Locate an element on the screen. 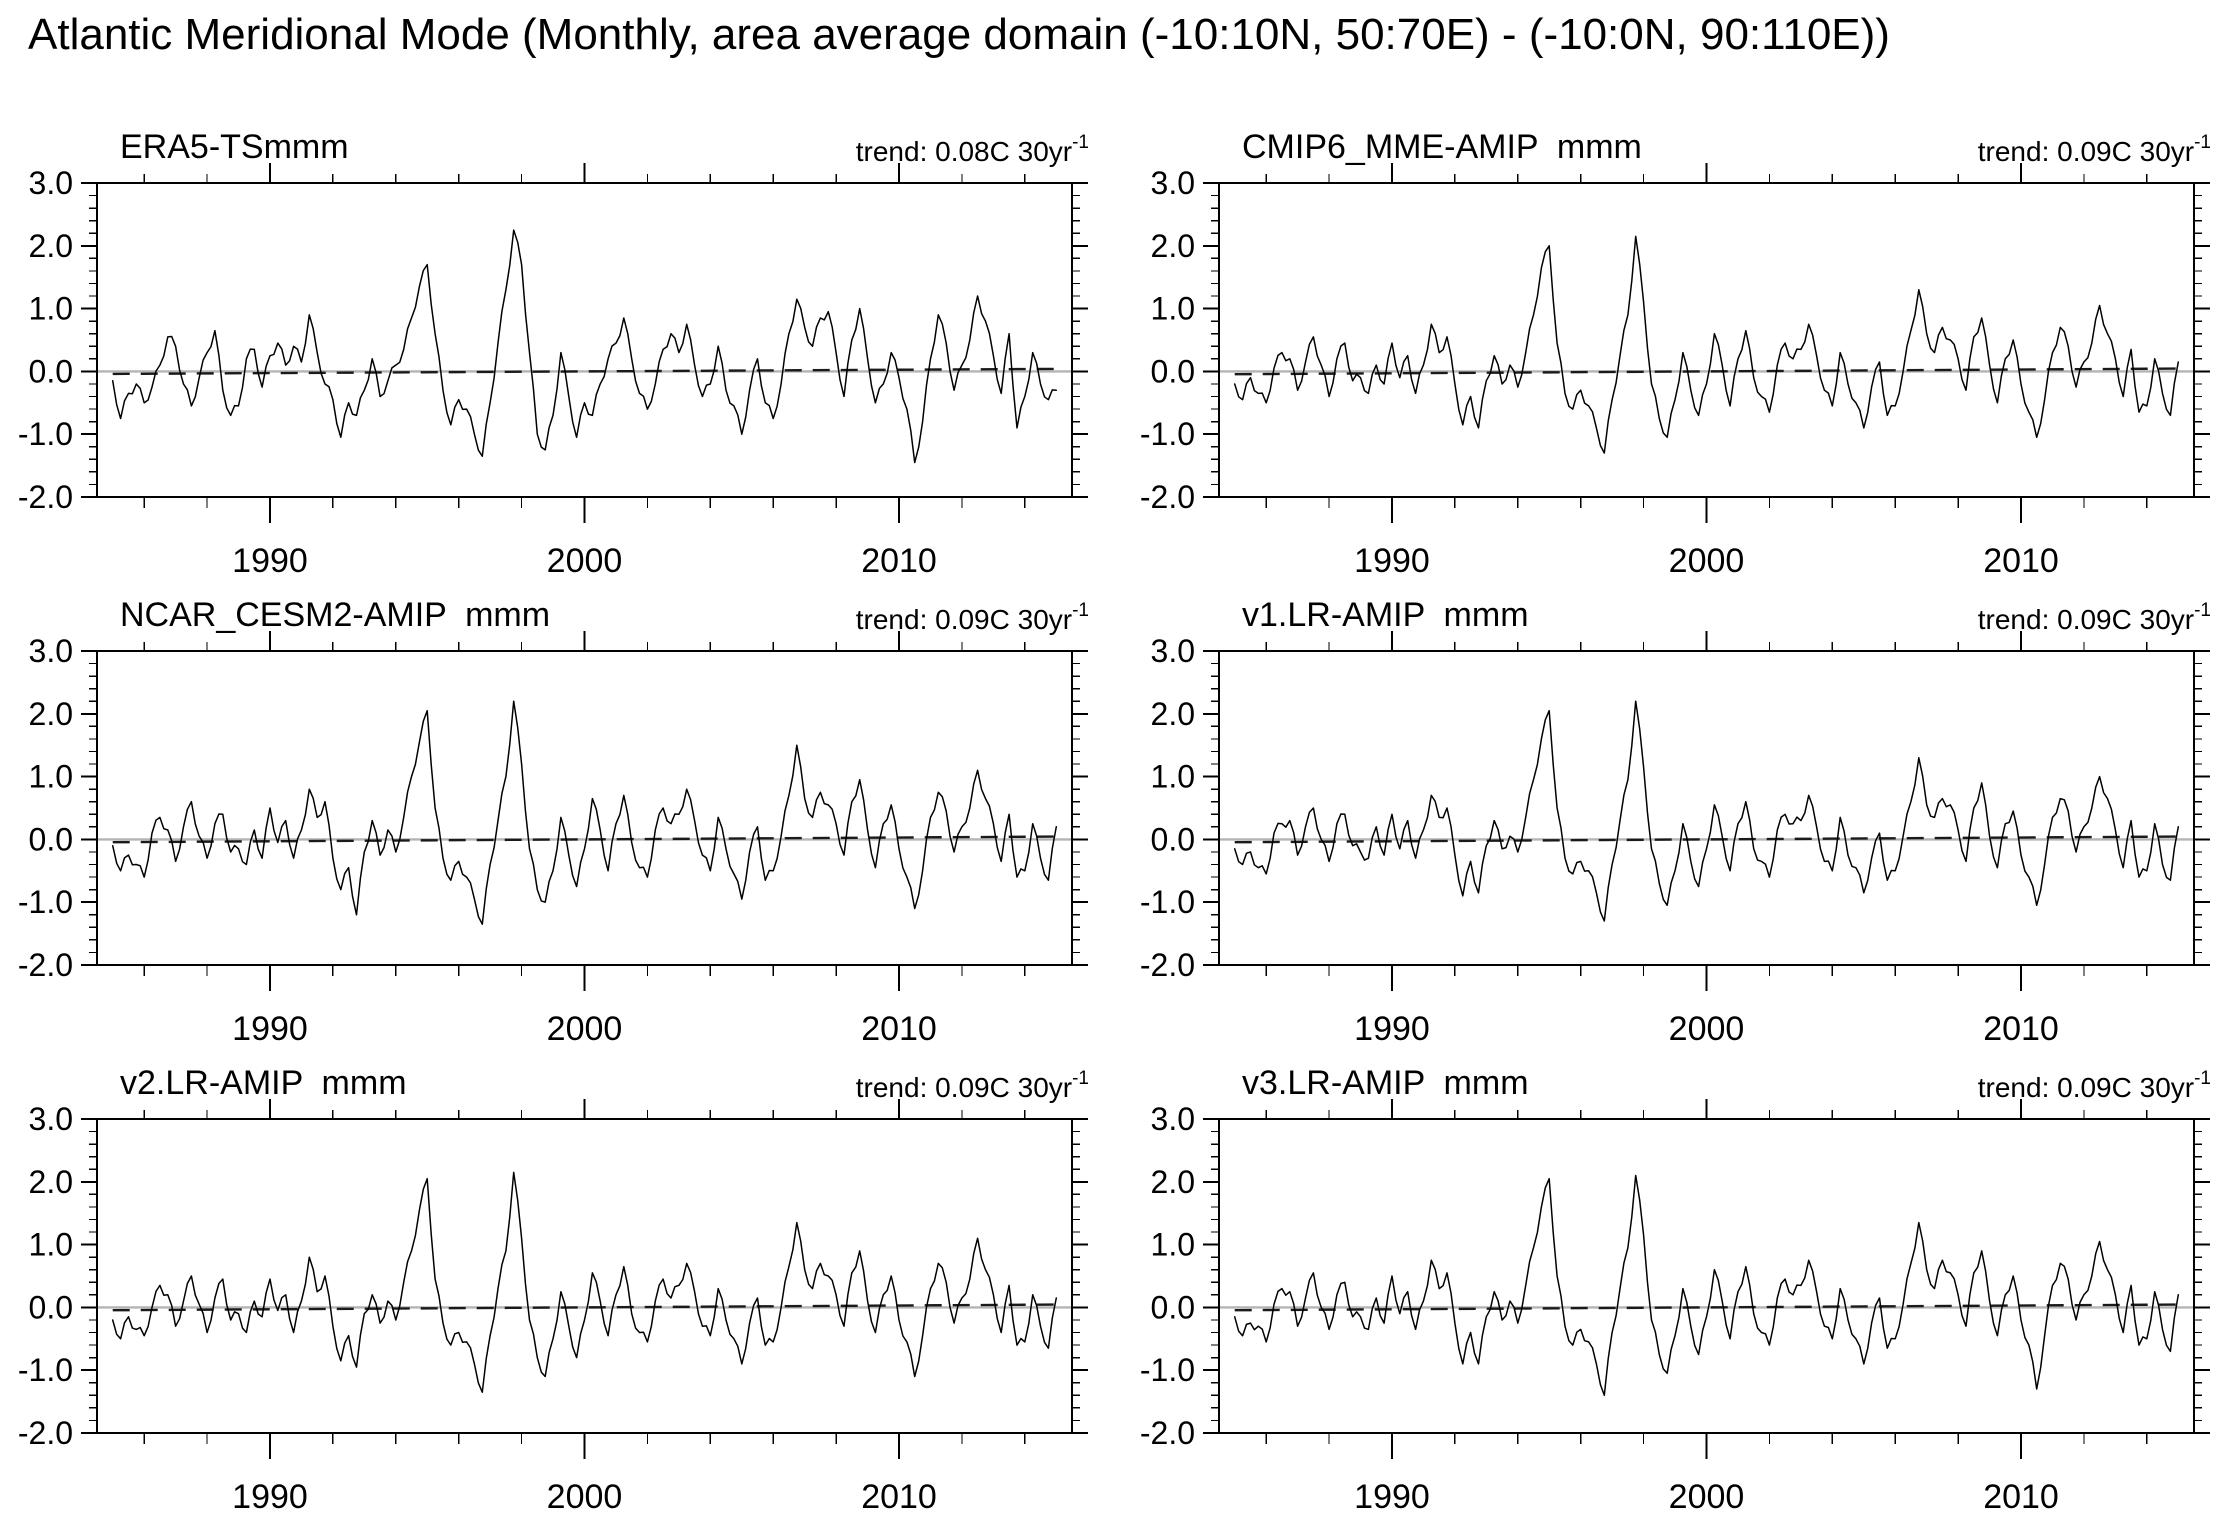  panel-title: NCAR_CESM2-AMIP mmm is located at coordinates (335, 615).